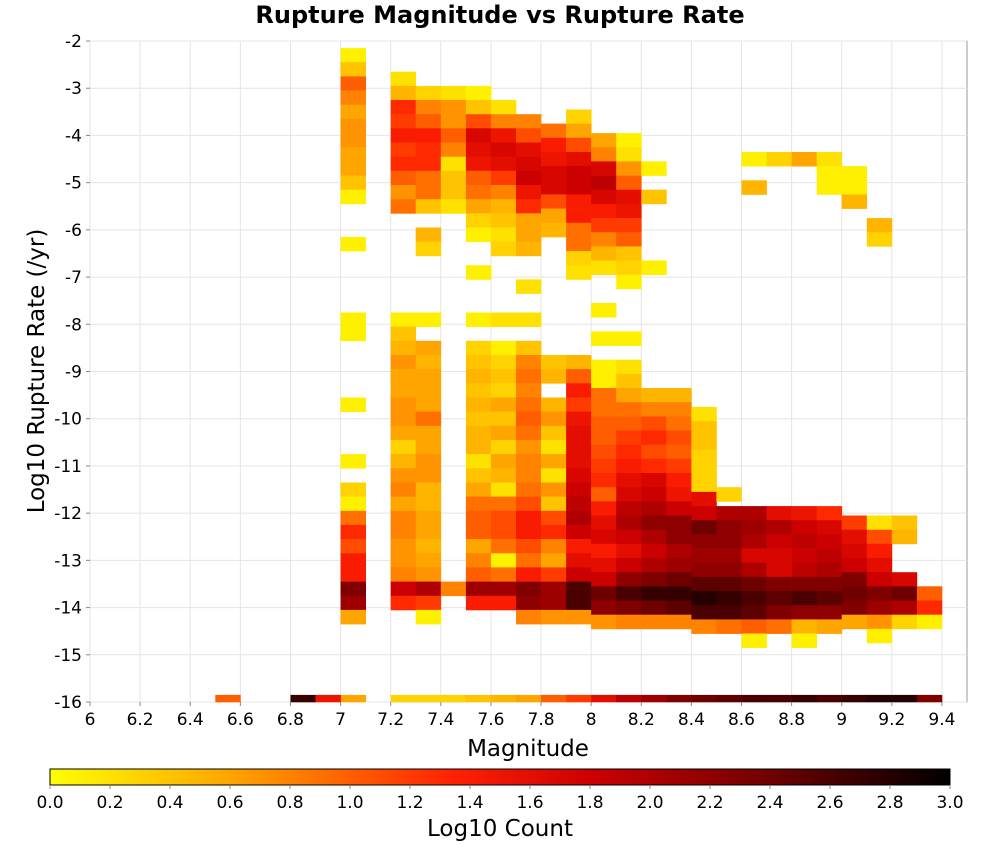 The height and width of the screenshot is (850, 1000). Describe the element at coordinates (541, 720) in the screenshot. I see `x-tick-label: 7.8` at that location.